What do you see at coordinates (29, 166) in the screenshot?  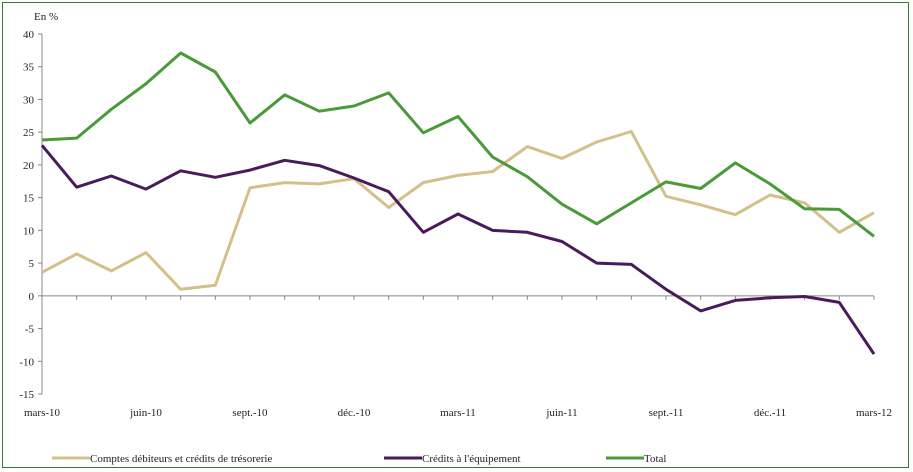 I see `y-tick-label: 20` at bounding box center [29, 166].